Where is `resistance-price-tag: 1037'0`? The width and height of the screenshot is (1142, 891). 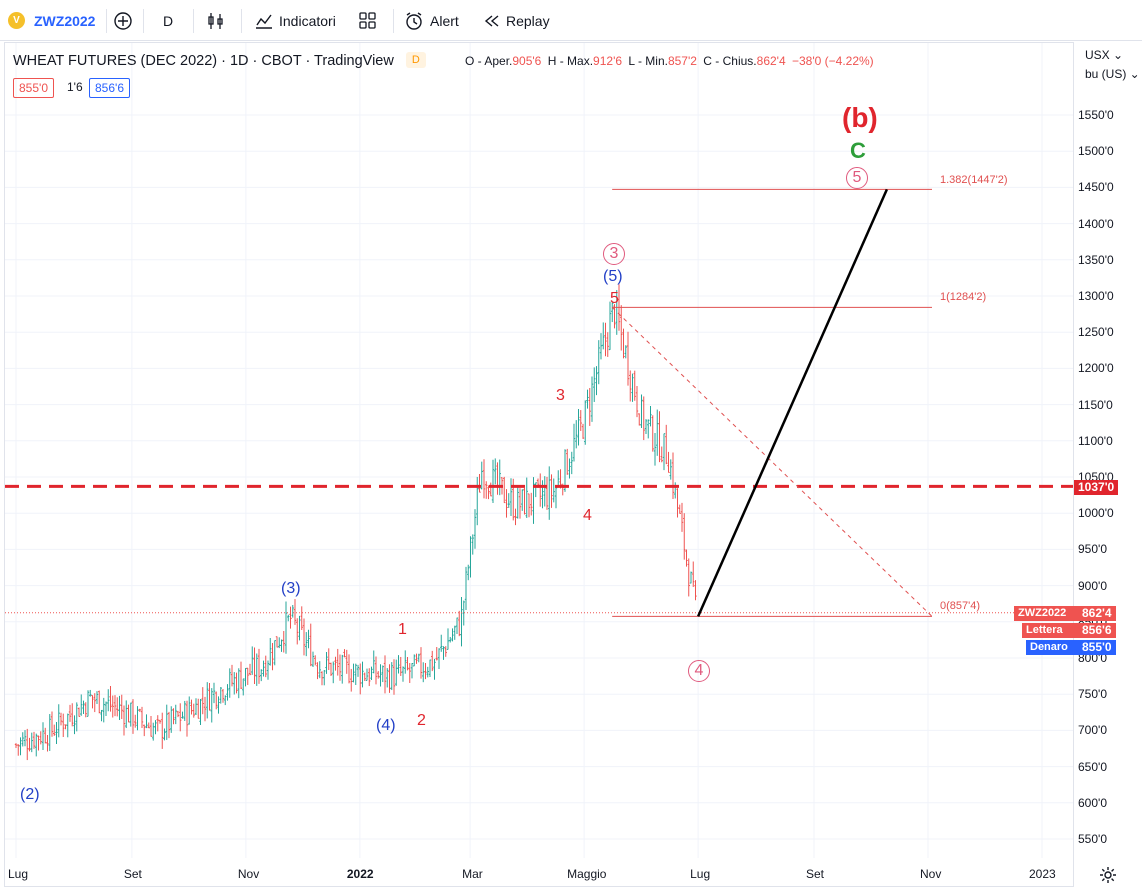
resistance-price-tag: 1037'0 is located at coordinates (1096, 487).